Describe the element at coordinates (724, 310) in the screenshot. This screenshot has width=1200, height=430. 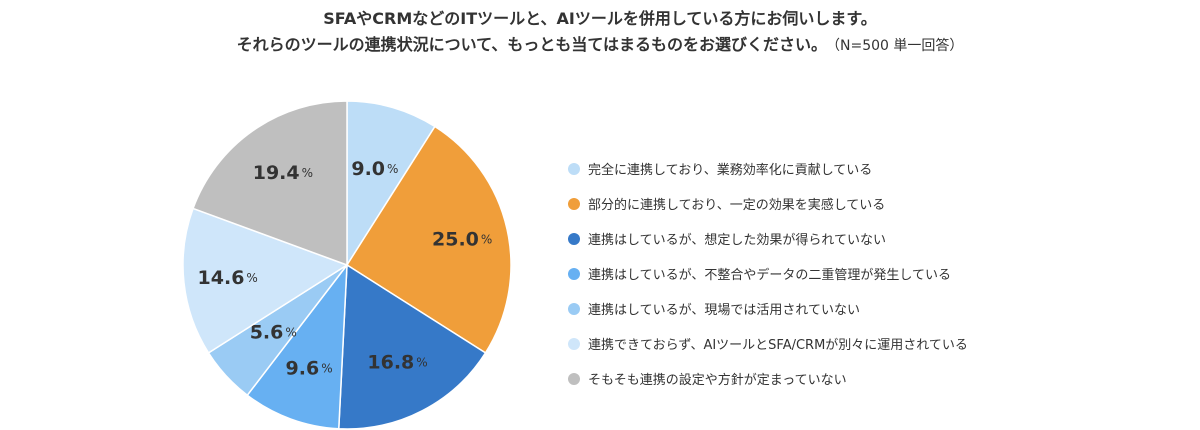
I see `legend-label: 連携はしているが、現場では活用されていない` at that location.